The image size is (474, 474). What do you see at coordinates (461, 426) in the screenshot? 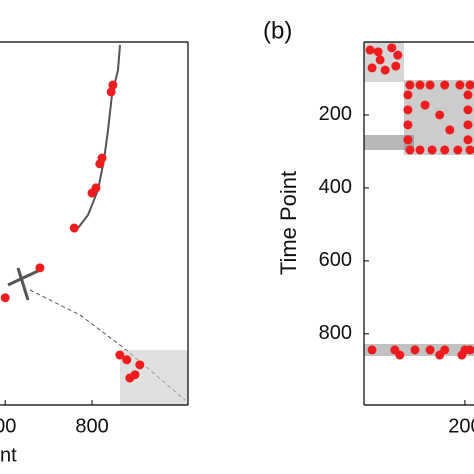
I see `x-tick-label: 200` at bounding box center [461, 426].